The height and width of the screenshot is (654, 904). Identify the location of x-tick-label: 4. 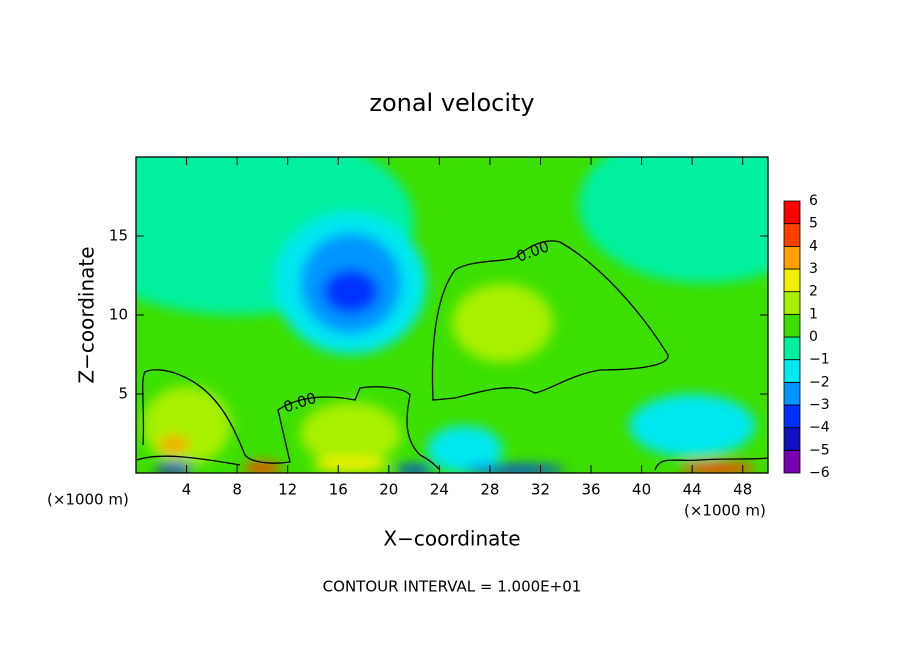
(187, 490).